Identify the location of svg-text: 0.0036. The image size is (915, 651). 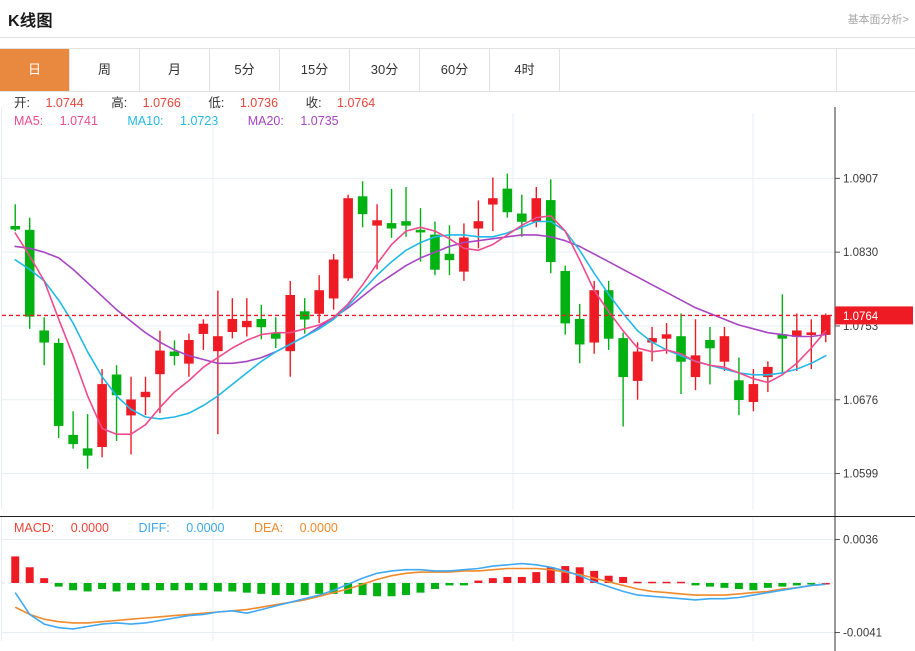
(860, 540).